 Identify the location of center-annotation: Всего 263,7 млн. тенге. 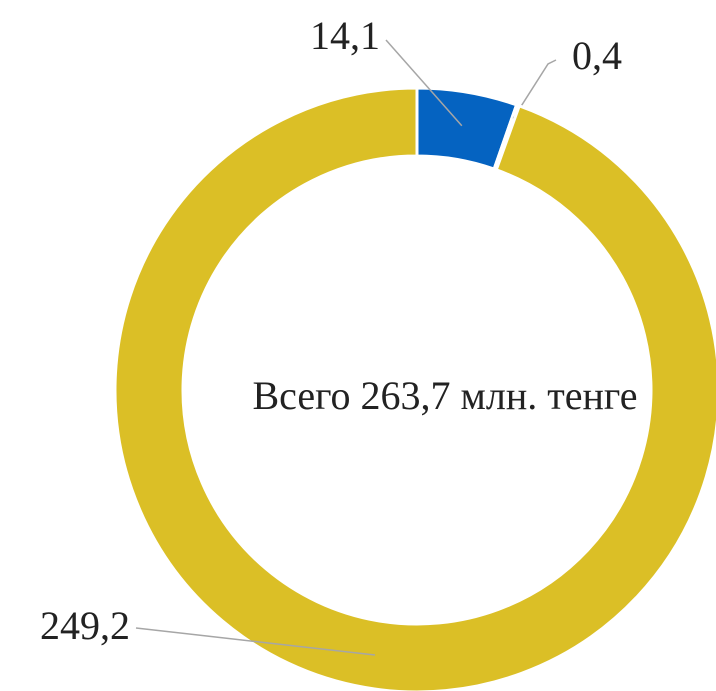
(444, 395).